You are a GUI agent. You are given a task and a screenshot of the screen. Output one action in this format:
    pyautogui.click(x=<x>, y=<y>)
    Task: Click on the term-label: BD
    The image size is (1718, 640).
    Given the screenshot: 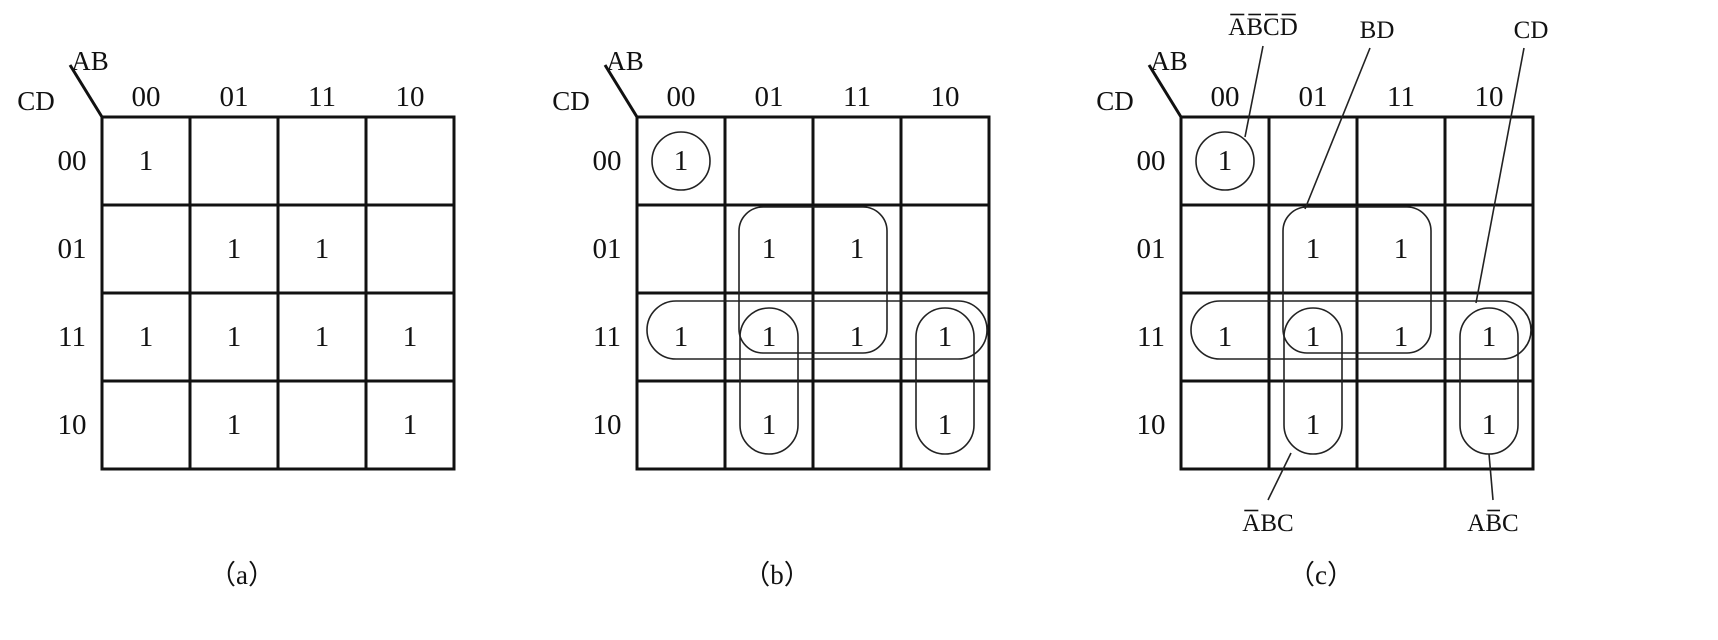 What is the action you would take?
    pyautogui.click(x=1377, y=30)
    